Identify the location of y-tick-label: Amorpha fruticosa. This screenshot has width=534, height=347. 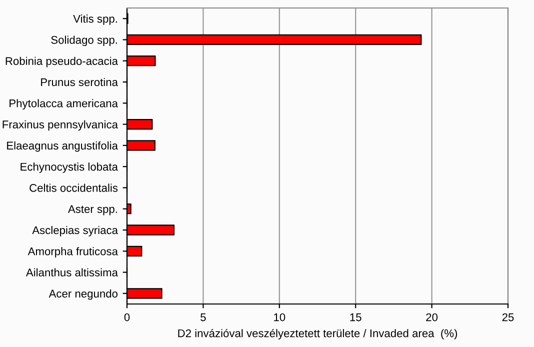
(73, 252).